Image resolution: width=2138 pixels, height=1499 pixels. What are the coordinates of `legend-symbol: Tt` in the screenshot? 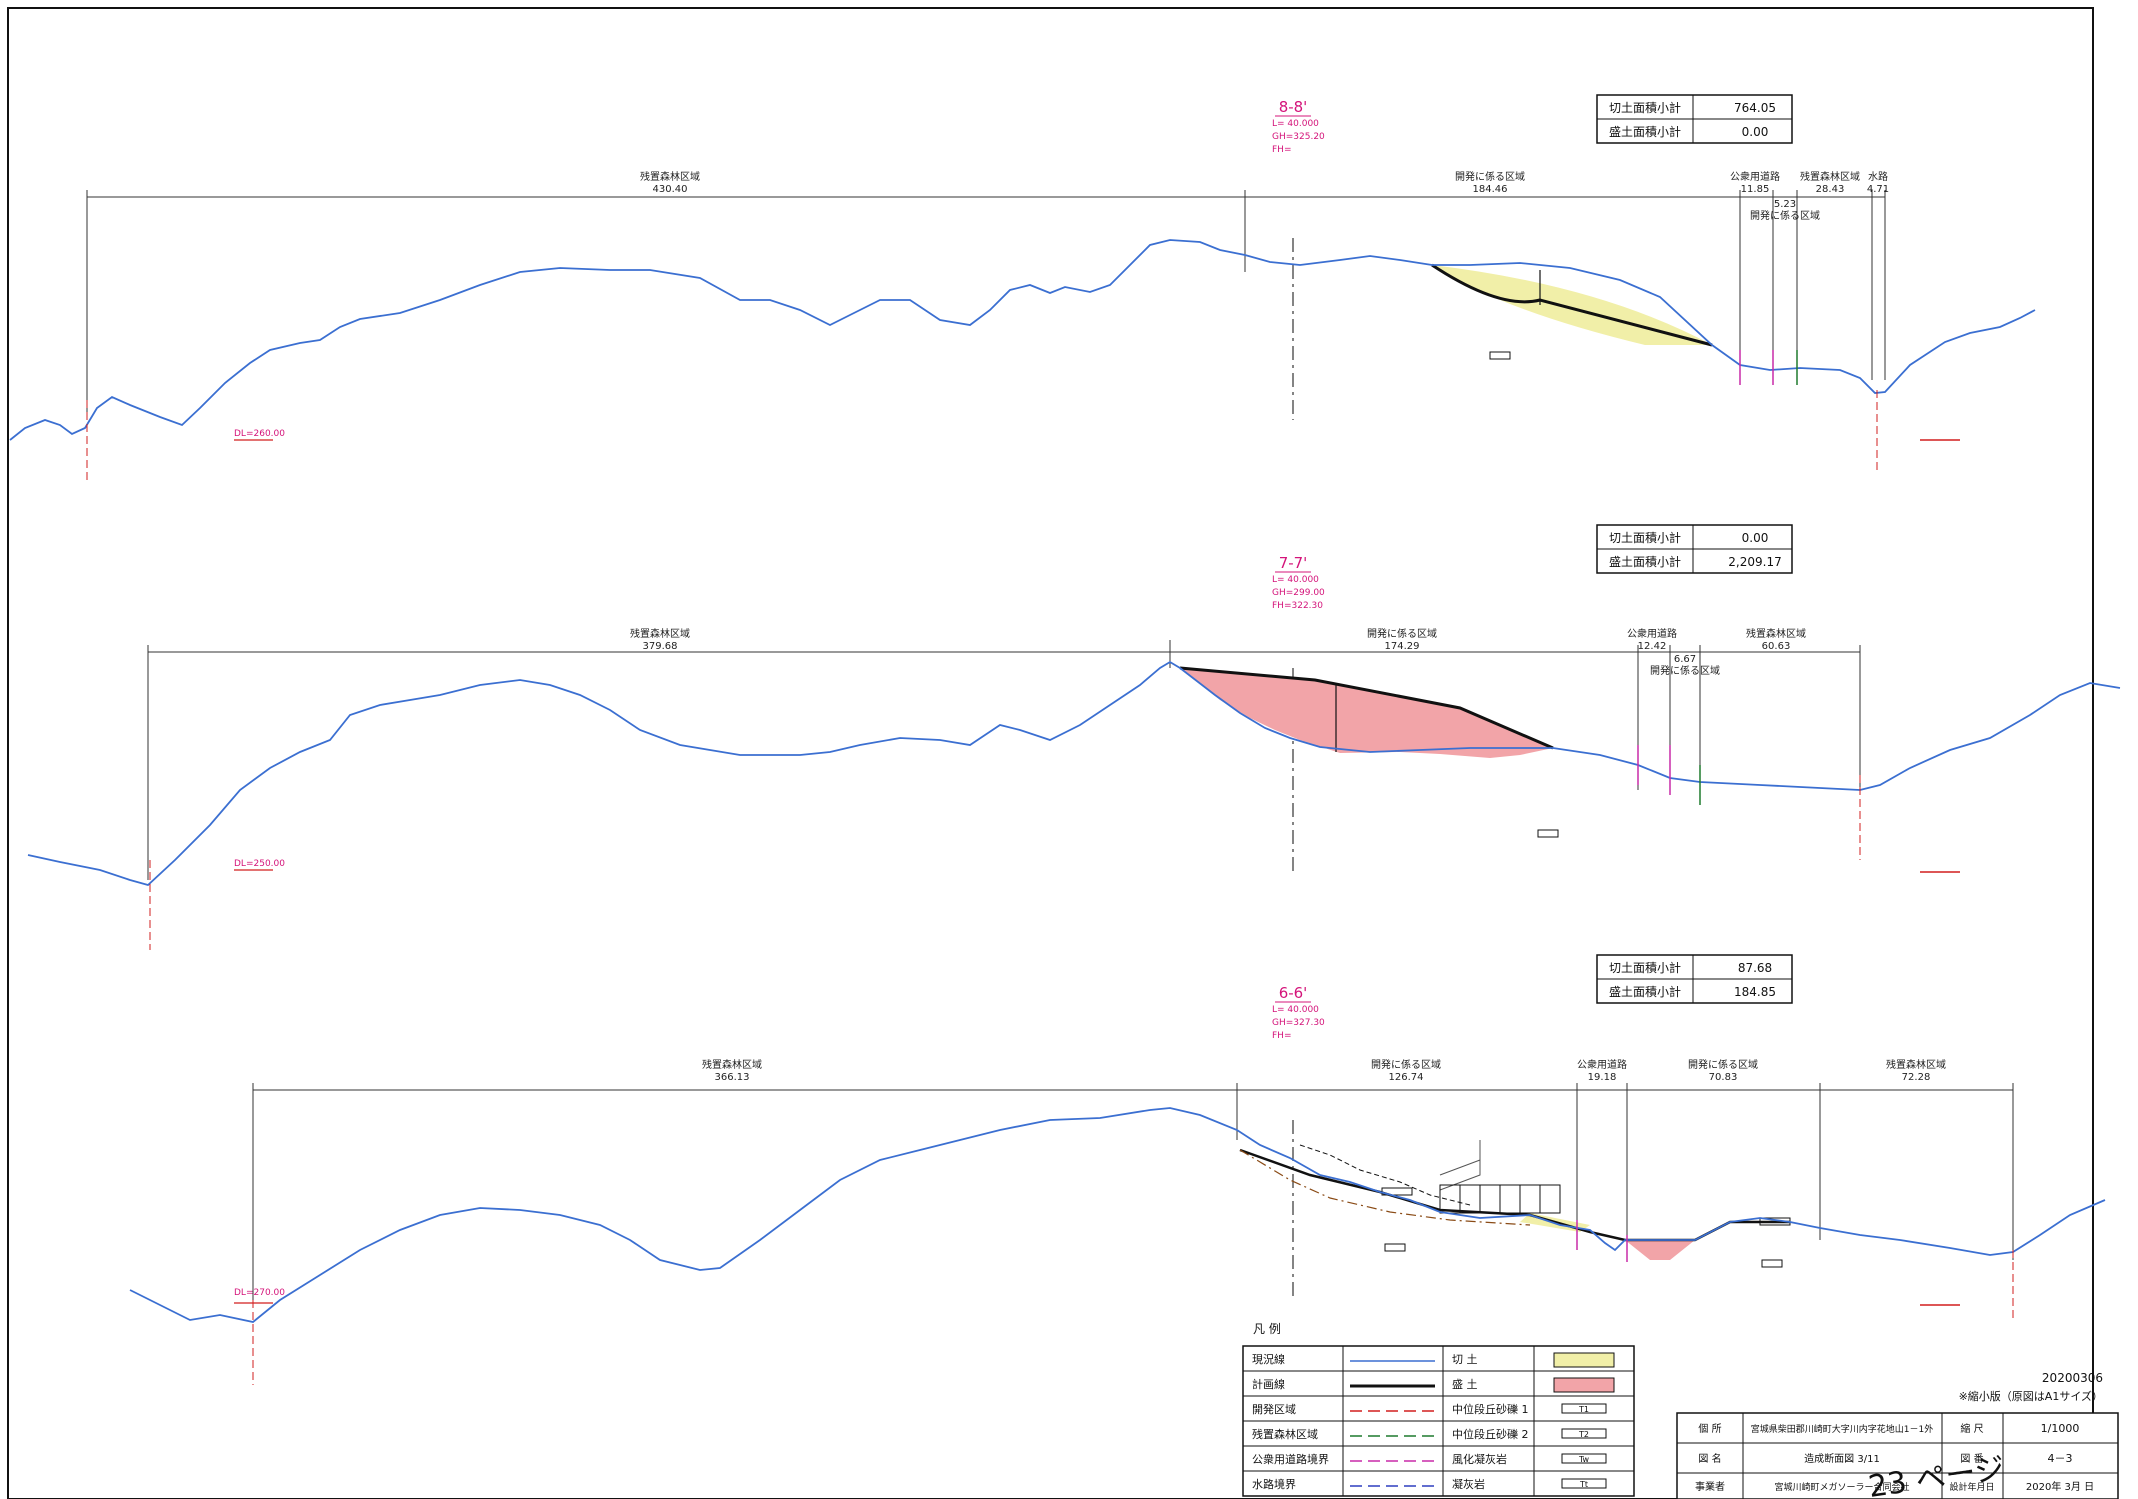 It's located at (1583, 1484).